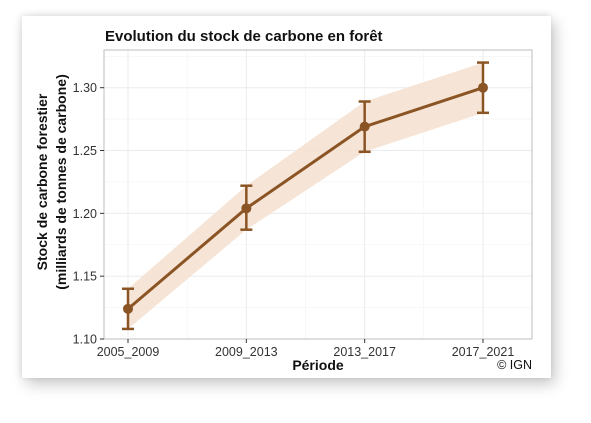 The height and width of the screenshot is (423, 591). What do you see at coordinates (364, 352) in the screenshot?
I see `x-tick-label: 2013_2017` at bounding box center [364, 352].